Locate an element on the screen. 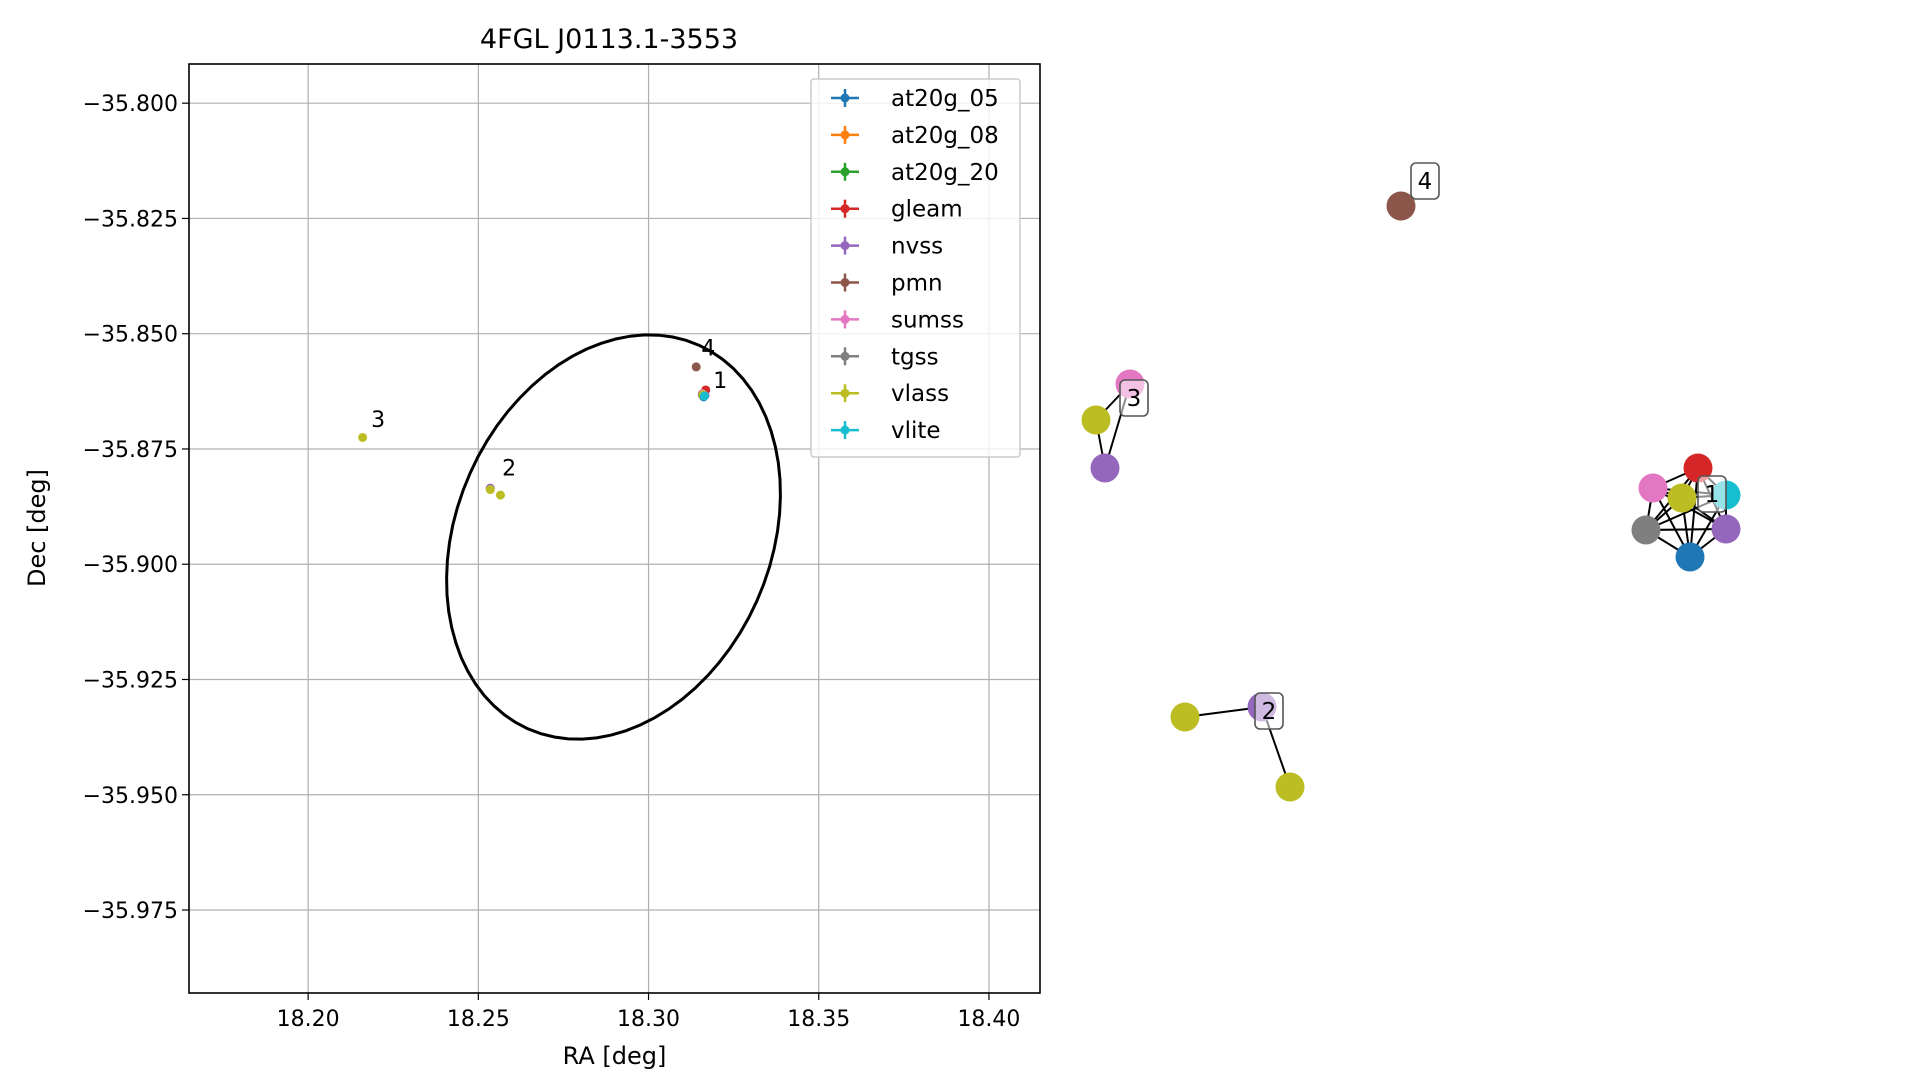  network-label-1: 1 is located at coordinates (1712, 494).